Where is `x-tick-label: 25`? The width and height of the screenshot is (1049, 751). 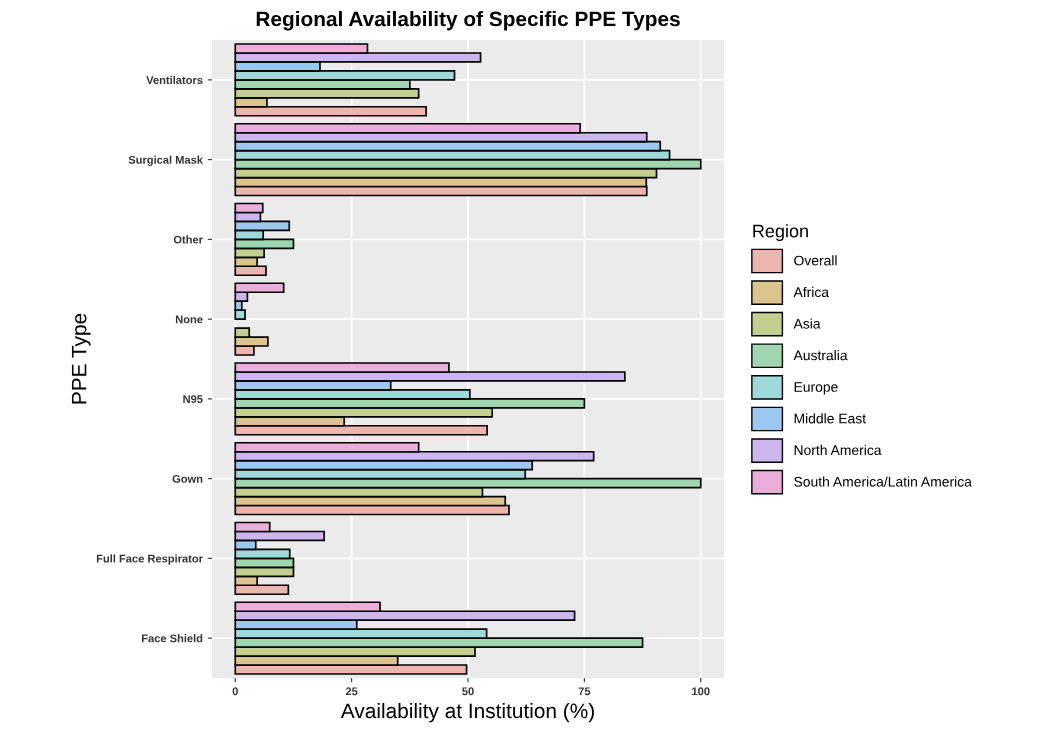 x-tick-label: 25 is located at coordinates (351, 691).